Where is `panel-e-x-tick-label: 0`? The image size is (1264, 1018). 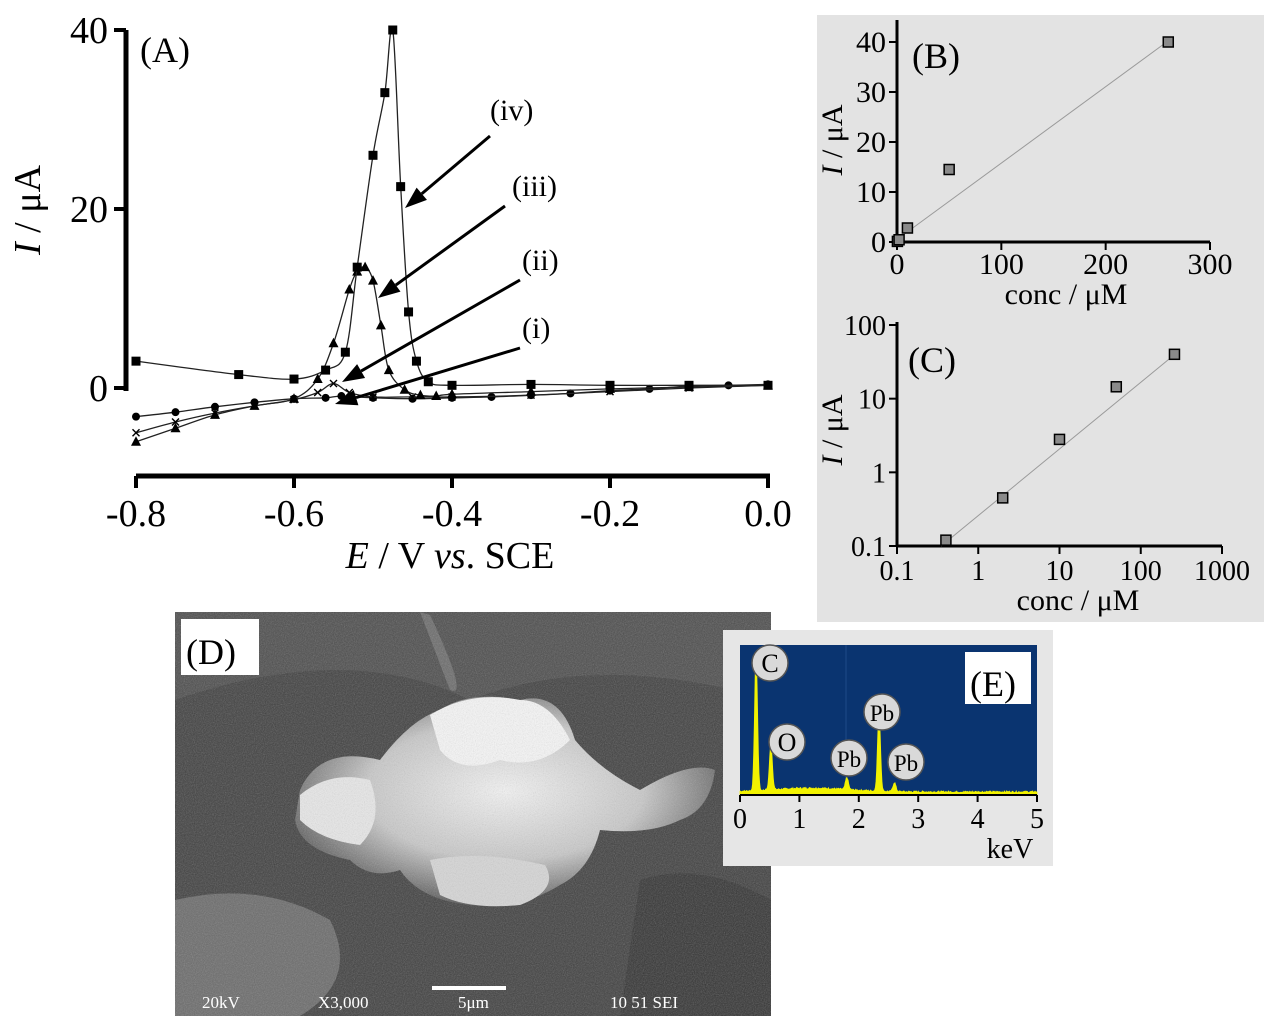
panel-e-x-tick-label: 0 is located at coordinates (740, 819).